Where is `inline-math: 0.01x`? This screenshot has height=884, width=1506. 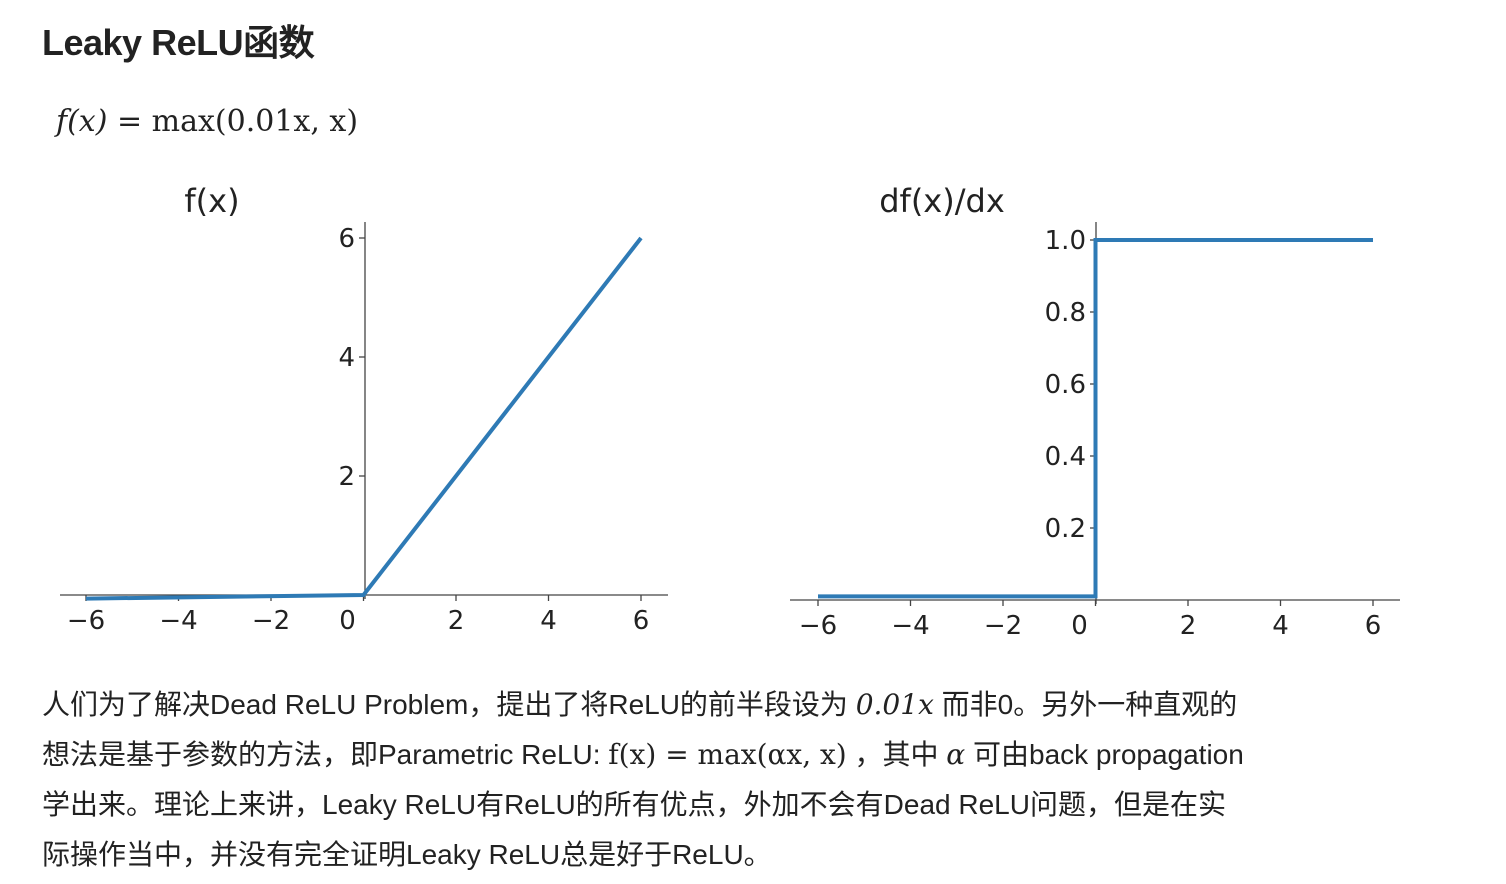
inline-math: 0.01x is located at coordinates (894, 704).